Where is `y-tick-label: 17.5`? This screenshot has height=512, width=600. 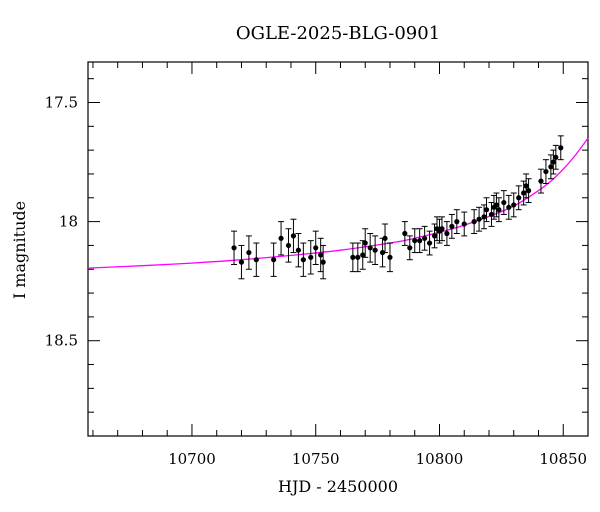
y-tick-label: 17.5 is located at coordinates (61, 102).